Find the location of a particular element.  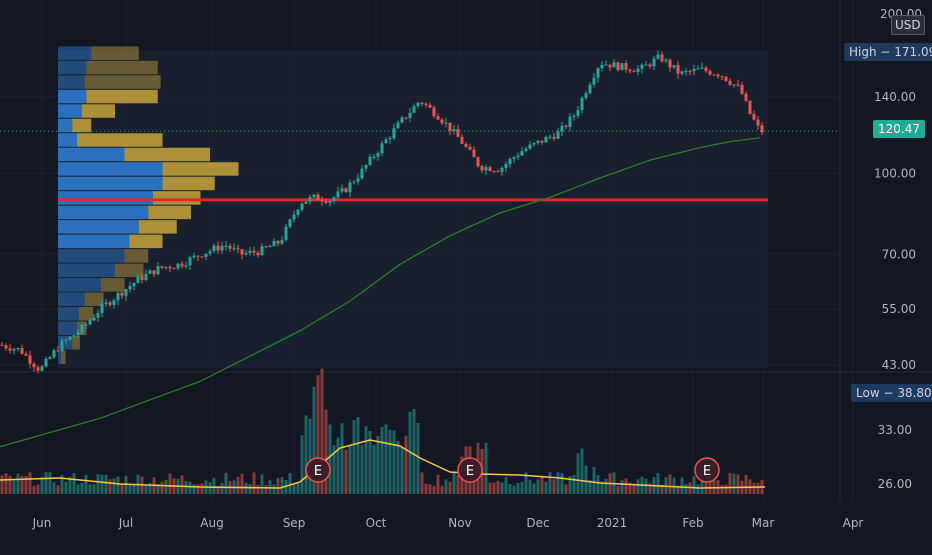

price-tick-label-2: 70.00 is located at coordinates (899, 254).